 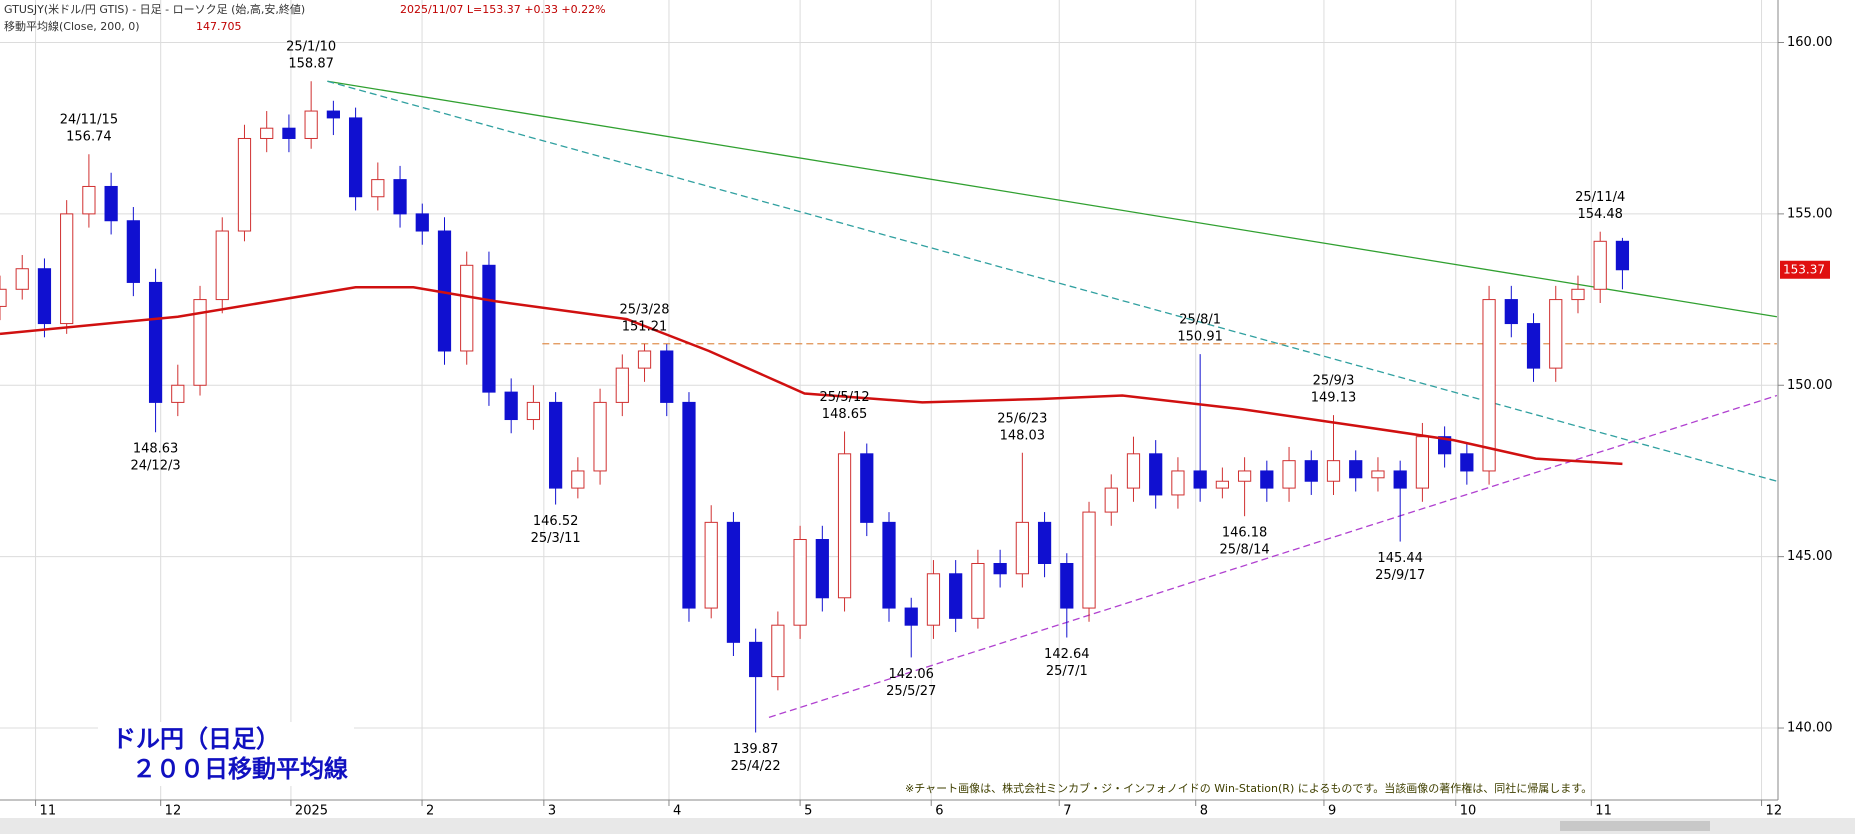 I want to click on x-tick-label: 4, so click(x=677, y=811).